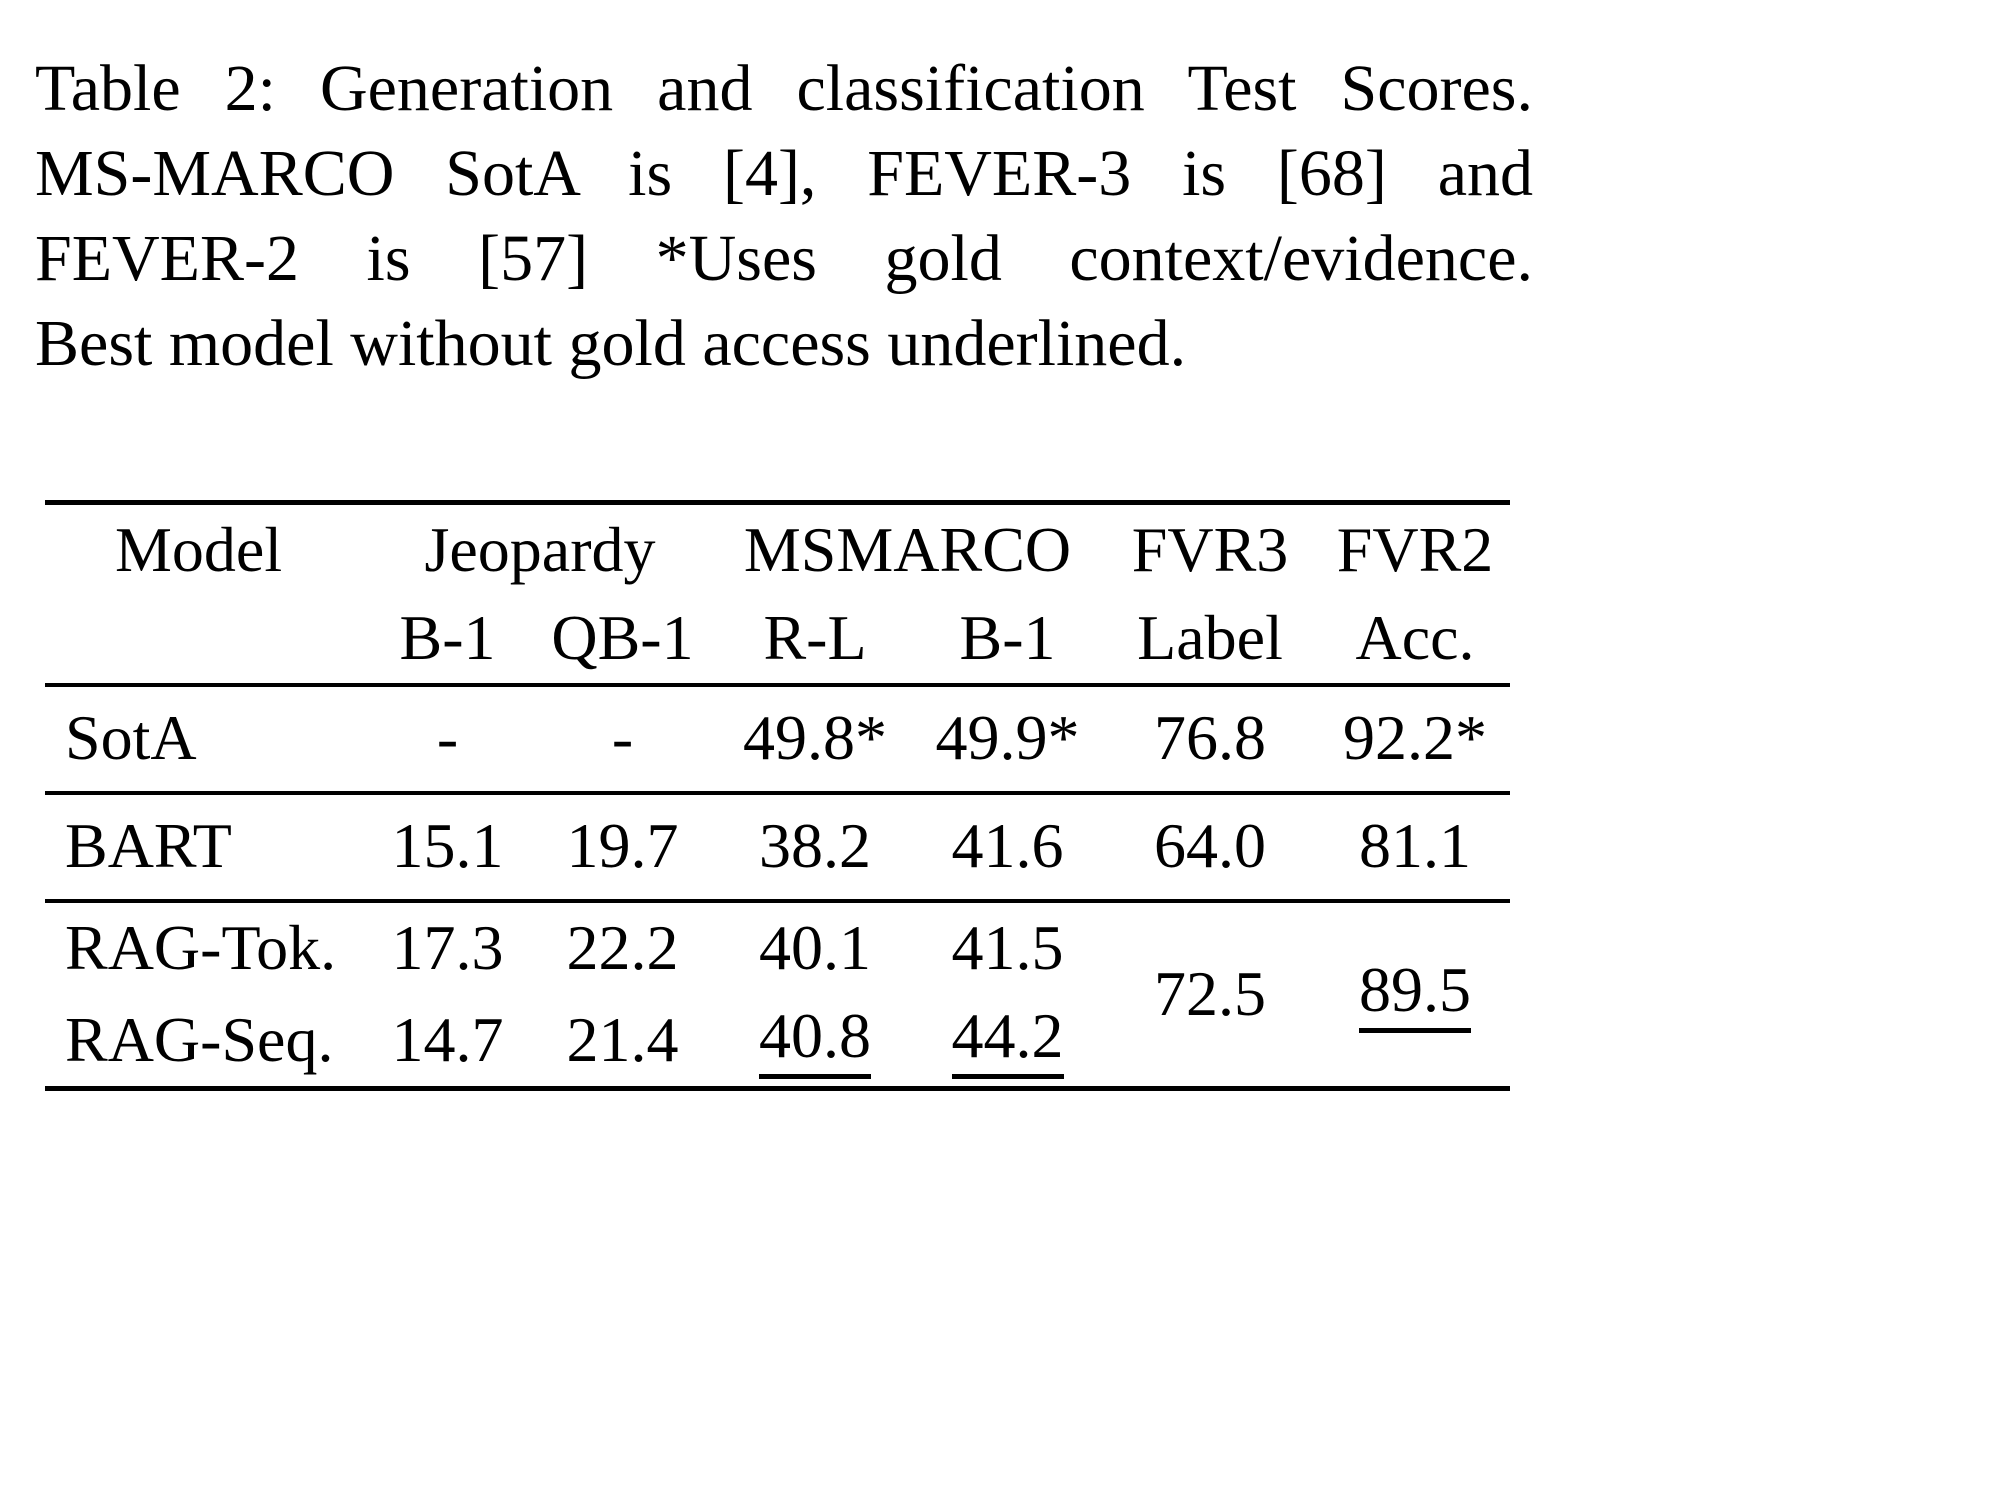  I want to click on table-row-bart: BART 15.1 19.7 38.2 41.6 64.0 81.1, so click(777, 847).